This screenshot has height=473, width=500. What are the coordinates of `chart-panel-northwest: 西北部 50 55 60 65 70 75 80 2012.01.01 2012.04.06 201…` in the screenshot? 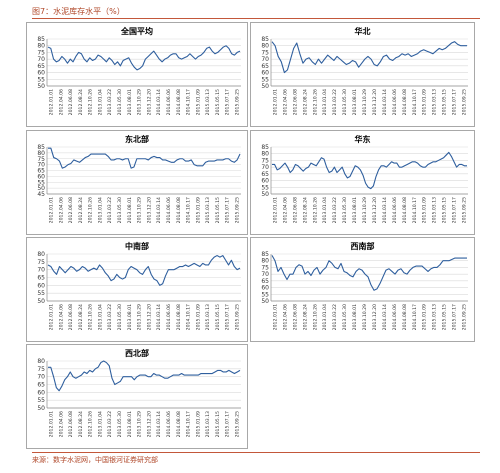 It's located at (137, 396).